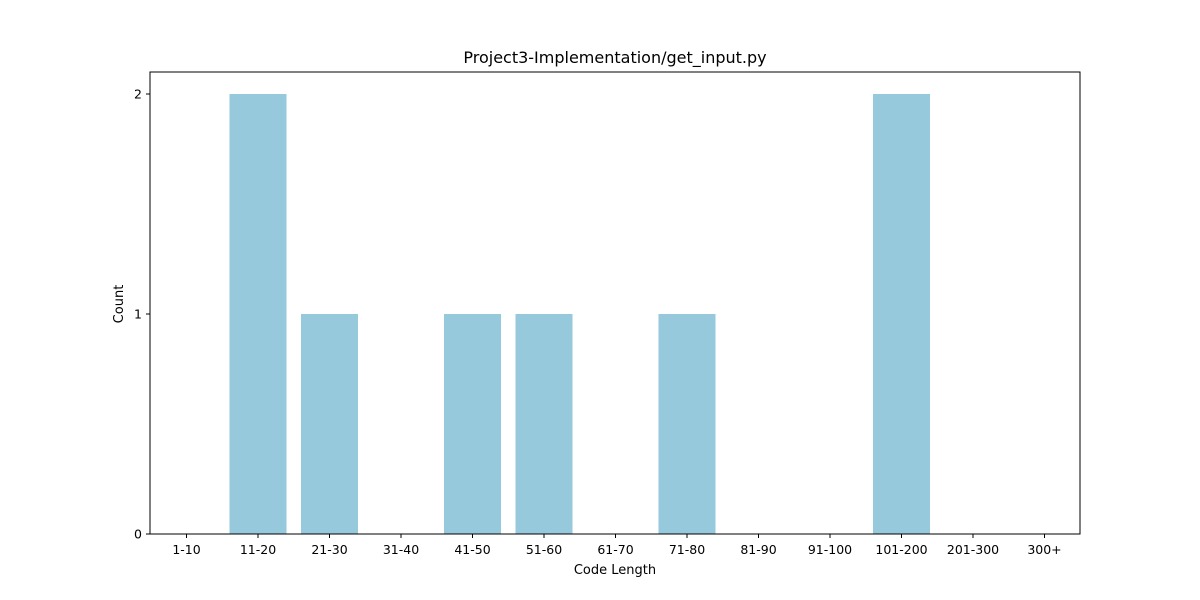  What do you see at coordinates (830, 549) in the screenshot?
I see `x-tick-label: 91-100` at bounding box center [830, 549].